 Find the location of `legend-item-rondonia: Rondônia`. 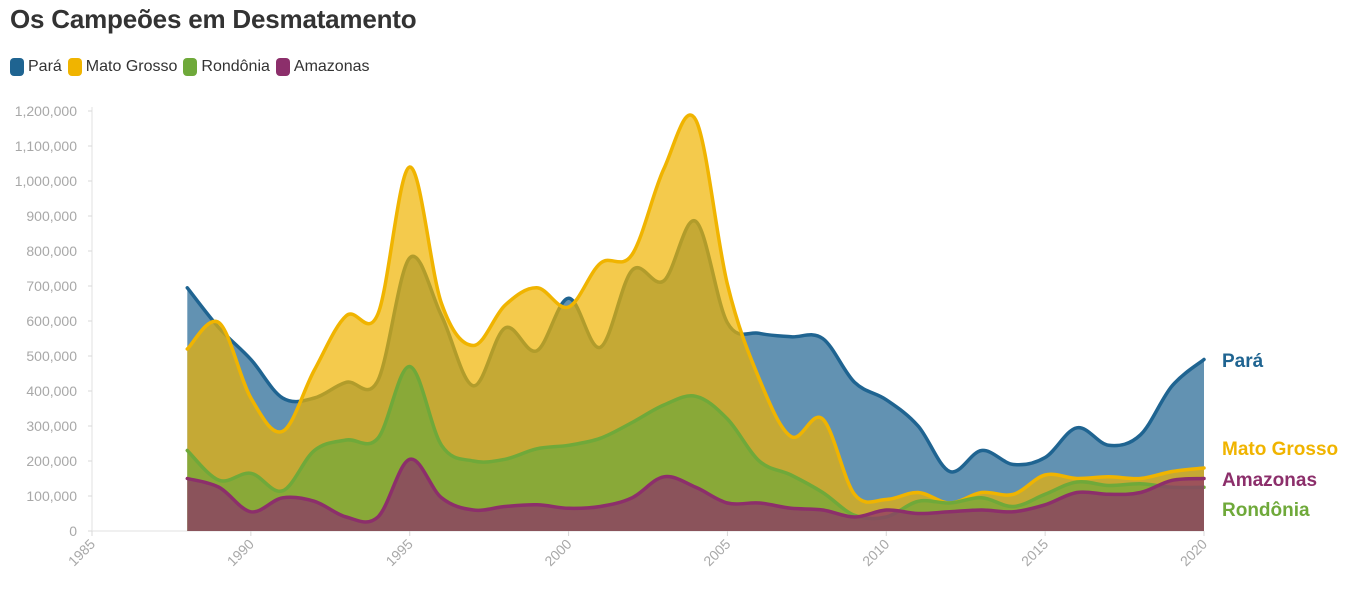

legend-item-rondonia: Rondônia is located at coordinates (226, 67).